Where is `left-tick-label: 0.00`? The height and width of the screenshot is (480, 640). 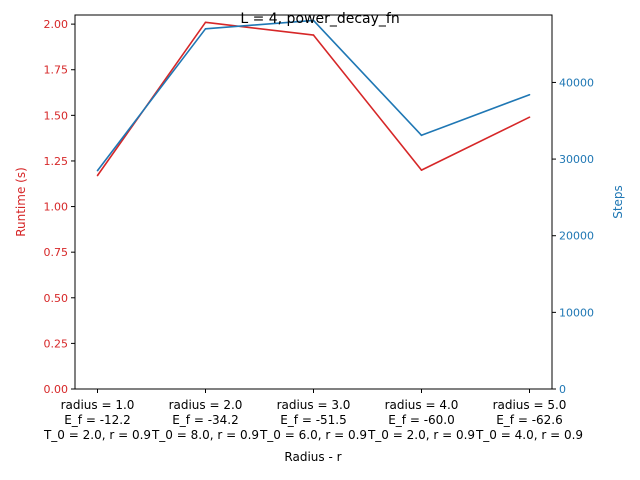 left-tick-label: 0.00 is located at coordinates (56, 389).